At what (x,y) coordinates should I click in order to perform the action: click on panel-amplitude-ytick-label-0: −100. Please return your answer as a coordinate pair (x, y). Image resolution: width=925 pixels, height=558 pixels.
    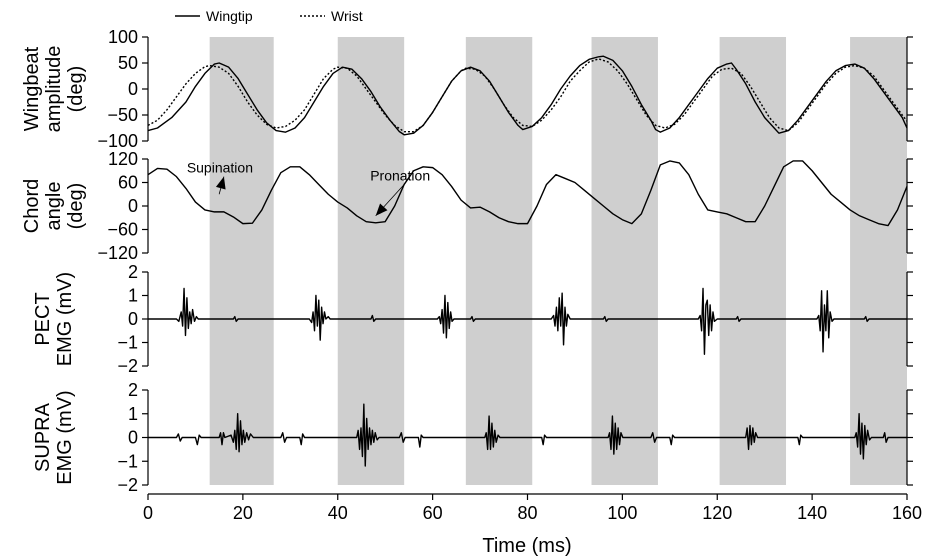
    Looking at the image, I should click on (117, 141).